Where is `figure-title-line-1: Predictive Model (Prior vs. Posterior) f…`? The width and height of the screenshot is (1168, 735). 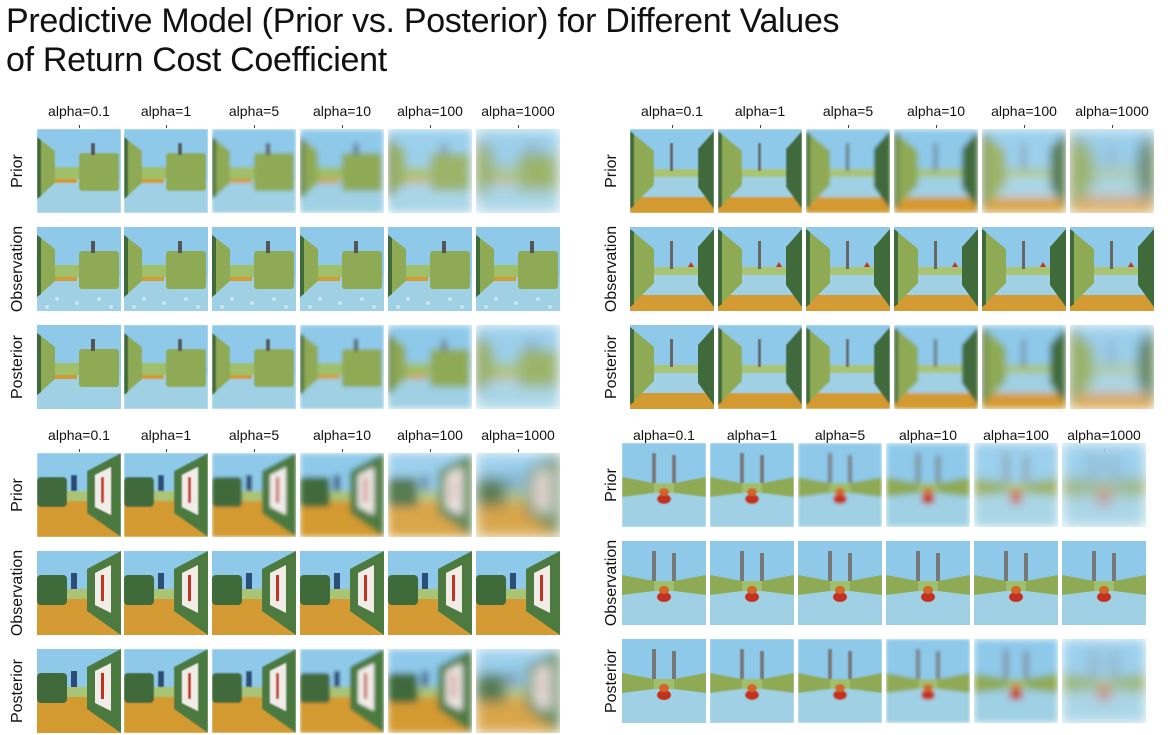 figure-title-line-1: Predictive Model (Prior vs. Posterior) f… is located at coordinates (423, 21).